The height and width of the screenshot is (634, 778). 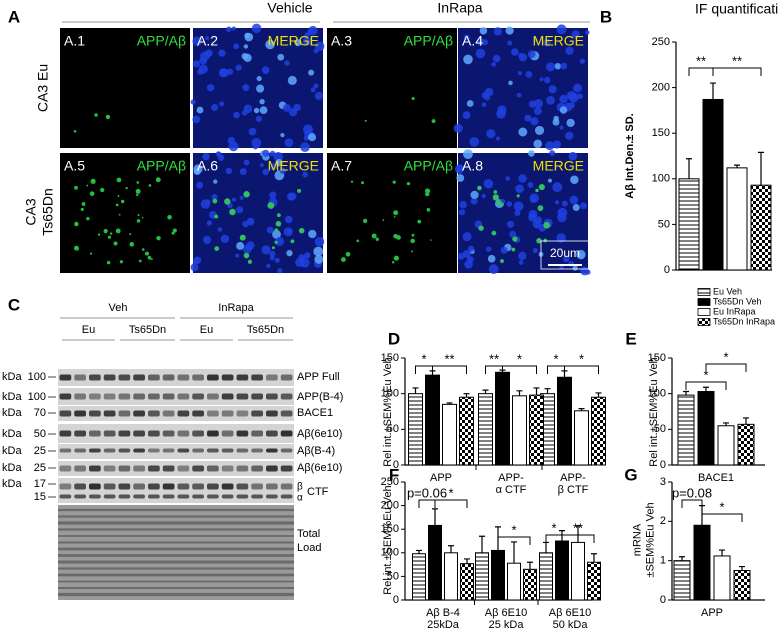 I want to click on legend-swatch, so click(x=704, y=302).